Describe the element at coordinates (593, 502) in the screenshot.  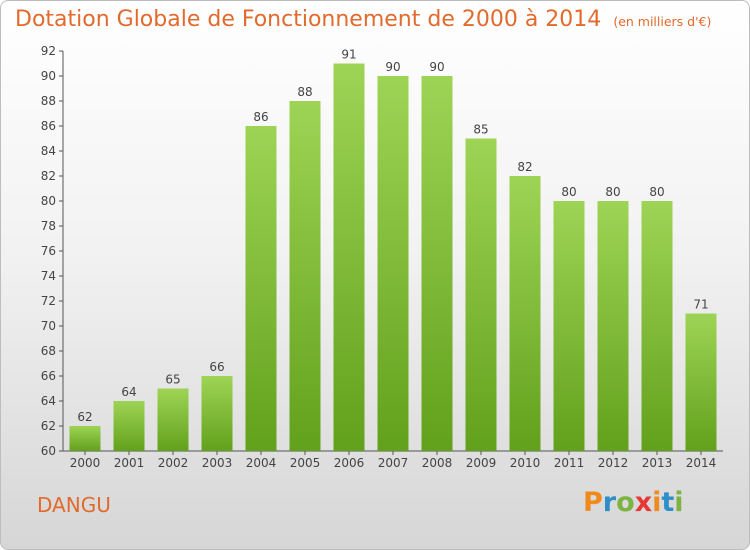
I see `logo-letter: P` at that location.